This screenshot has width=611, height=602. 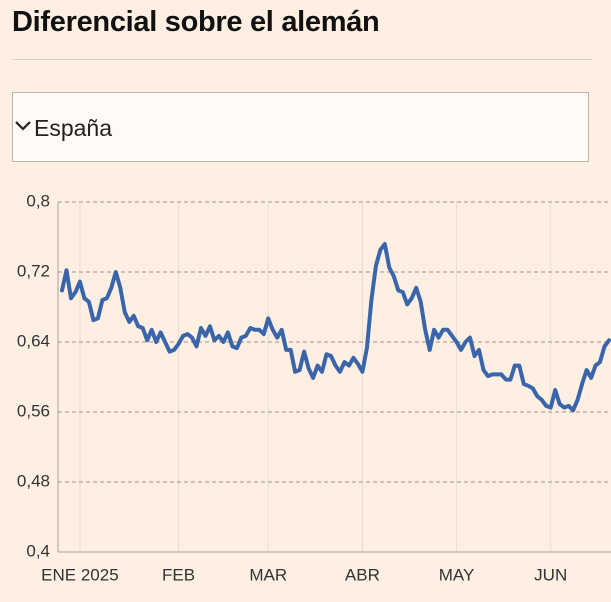 What do you see at coordinates (33, 410) in the screenshot?
I see `y-tick-label: 0,56` at bounding box center [33, 410].